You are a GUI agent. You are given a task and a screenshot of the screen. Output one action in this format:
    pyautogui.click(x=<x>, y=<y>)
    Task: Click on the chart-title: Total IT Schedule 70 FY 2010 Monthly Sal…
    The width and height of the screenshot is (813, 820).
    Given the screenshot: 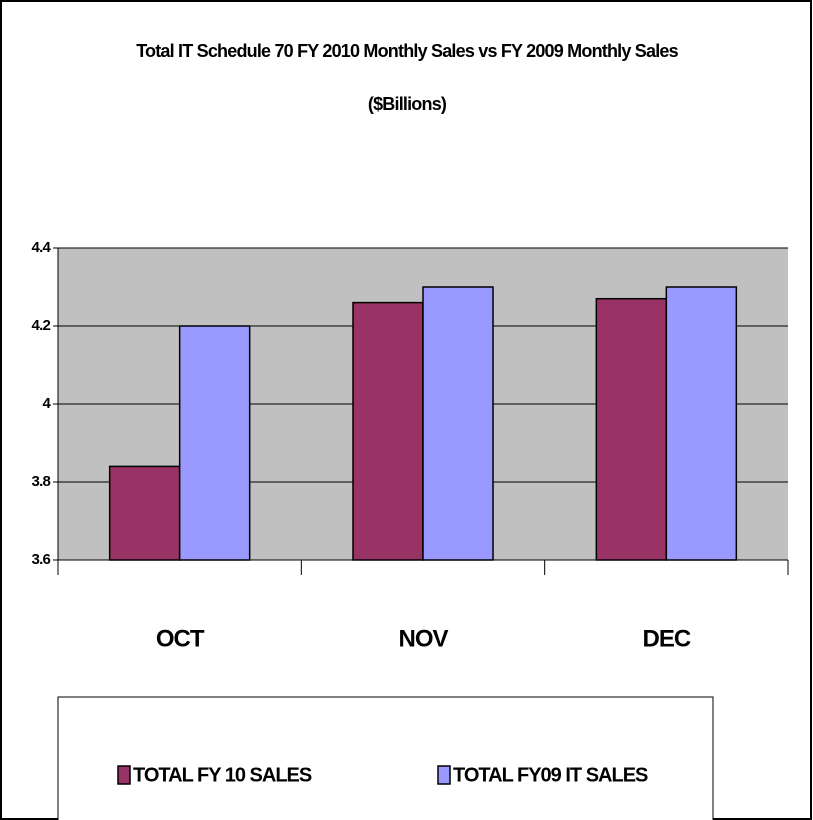 What is the action you would take?
    pyautogui.click(x=407, y=51)
    